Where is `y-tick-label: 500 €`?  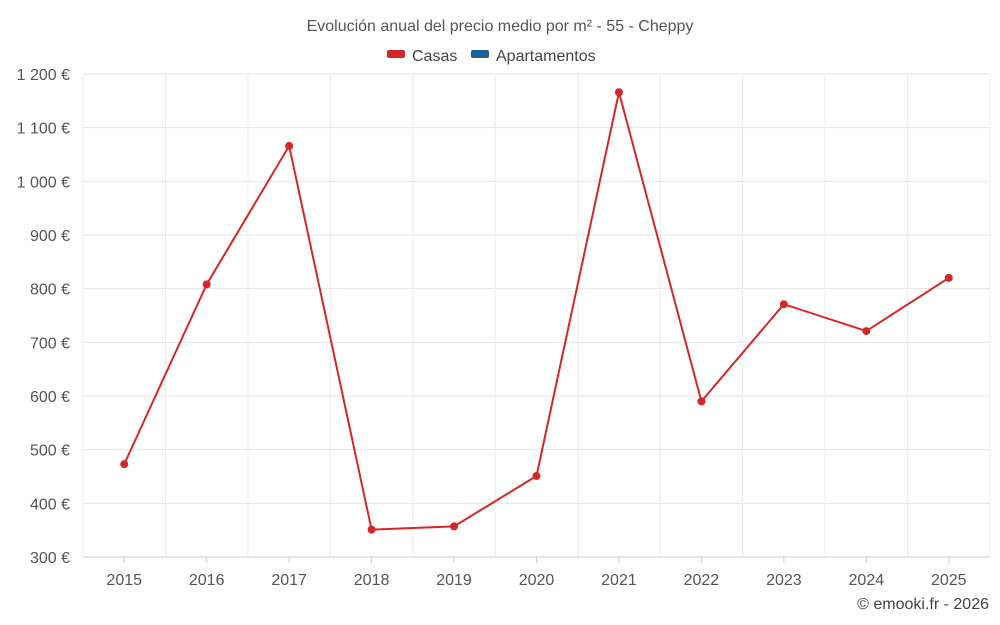 y-tick-label: 500 € is located at coordinates (50, 451).